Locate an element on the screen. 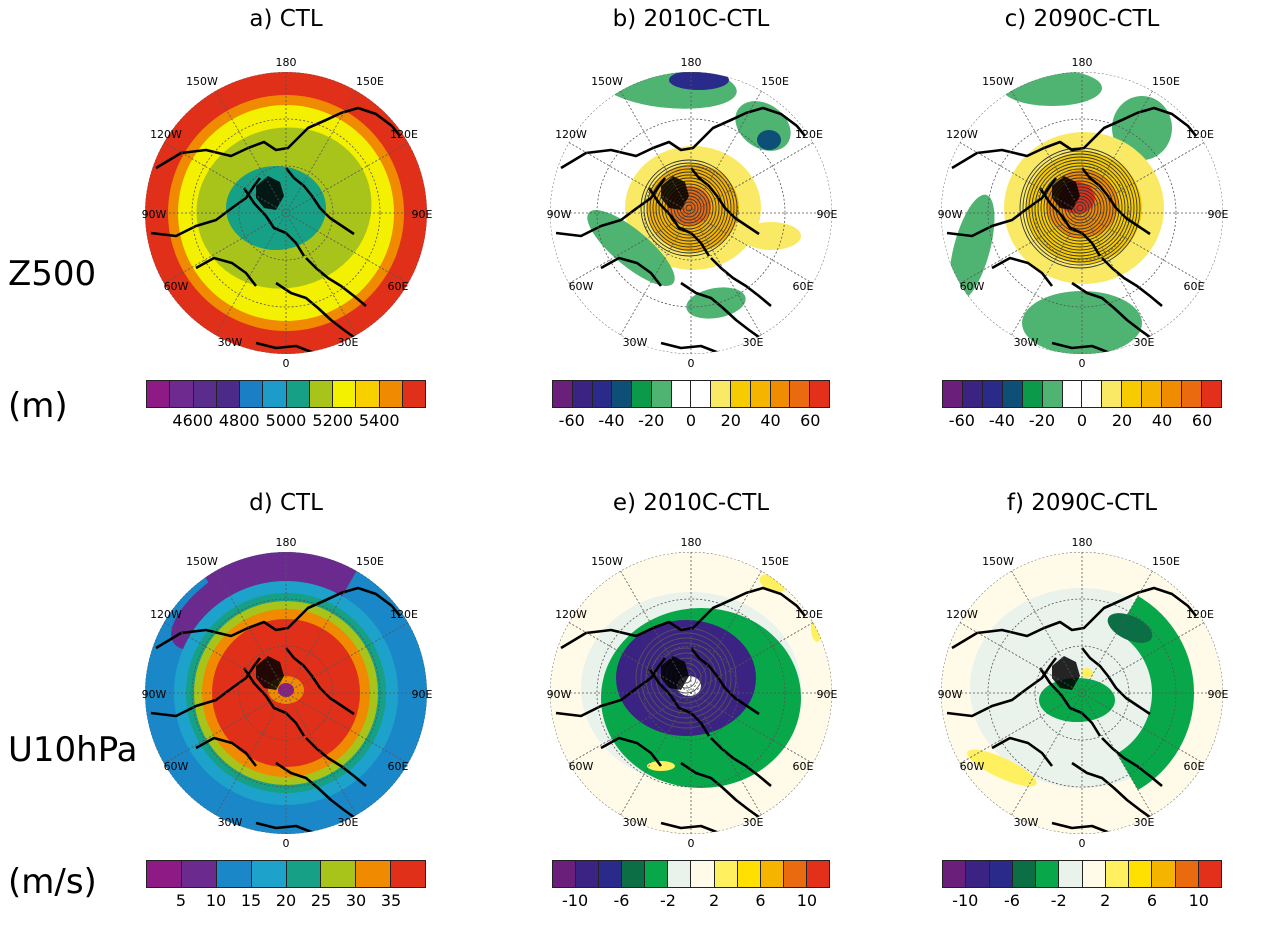 This screenshot has width=1266, height=948. panel-a-title: a) CTL is located at coordinates (286, 19).